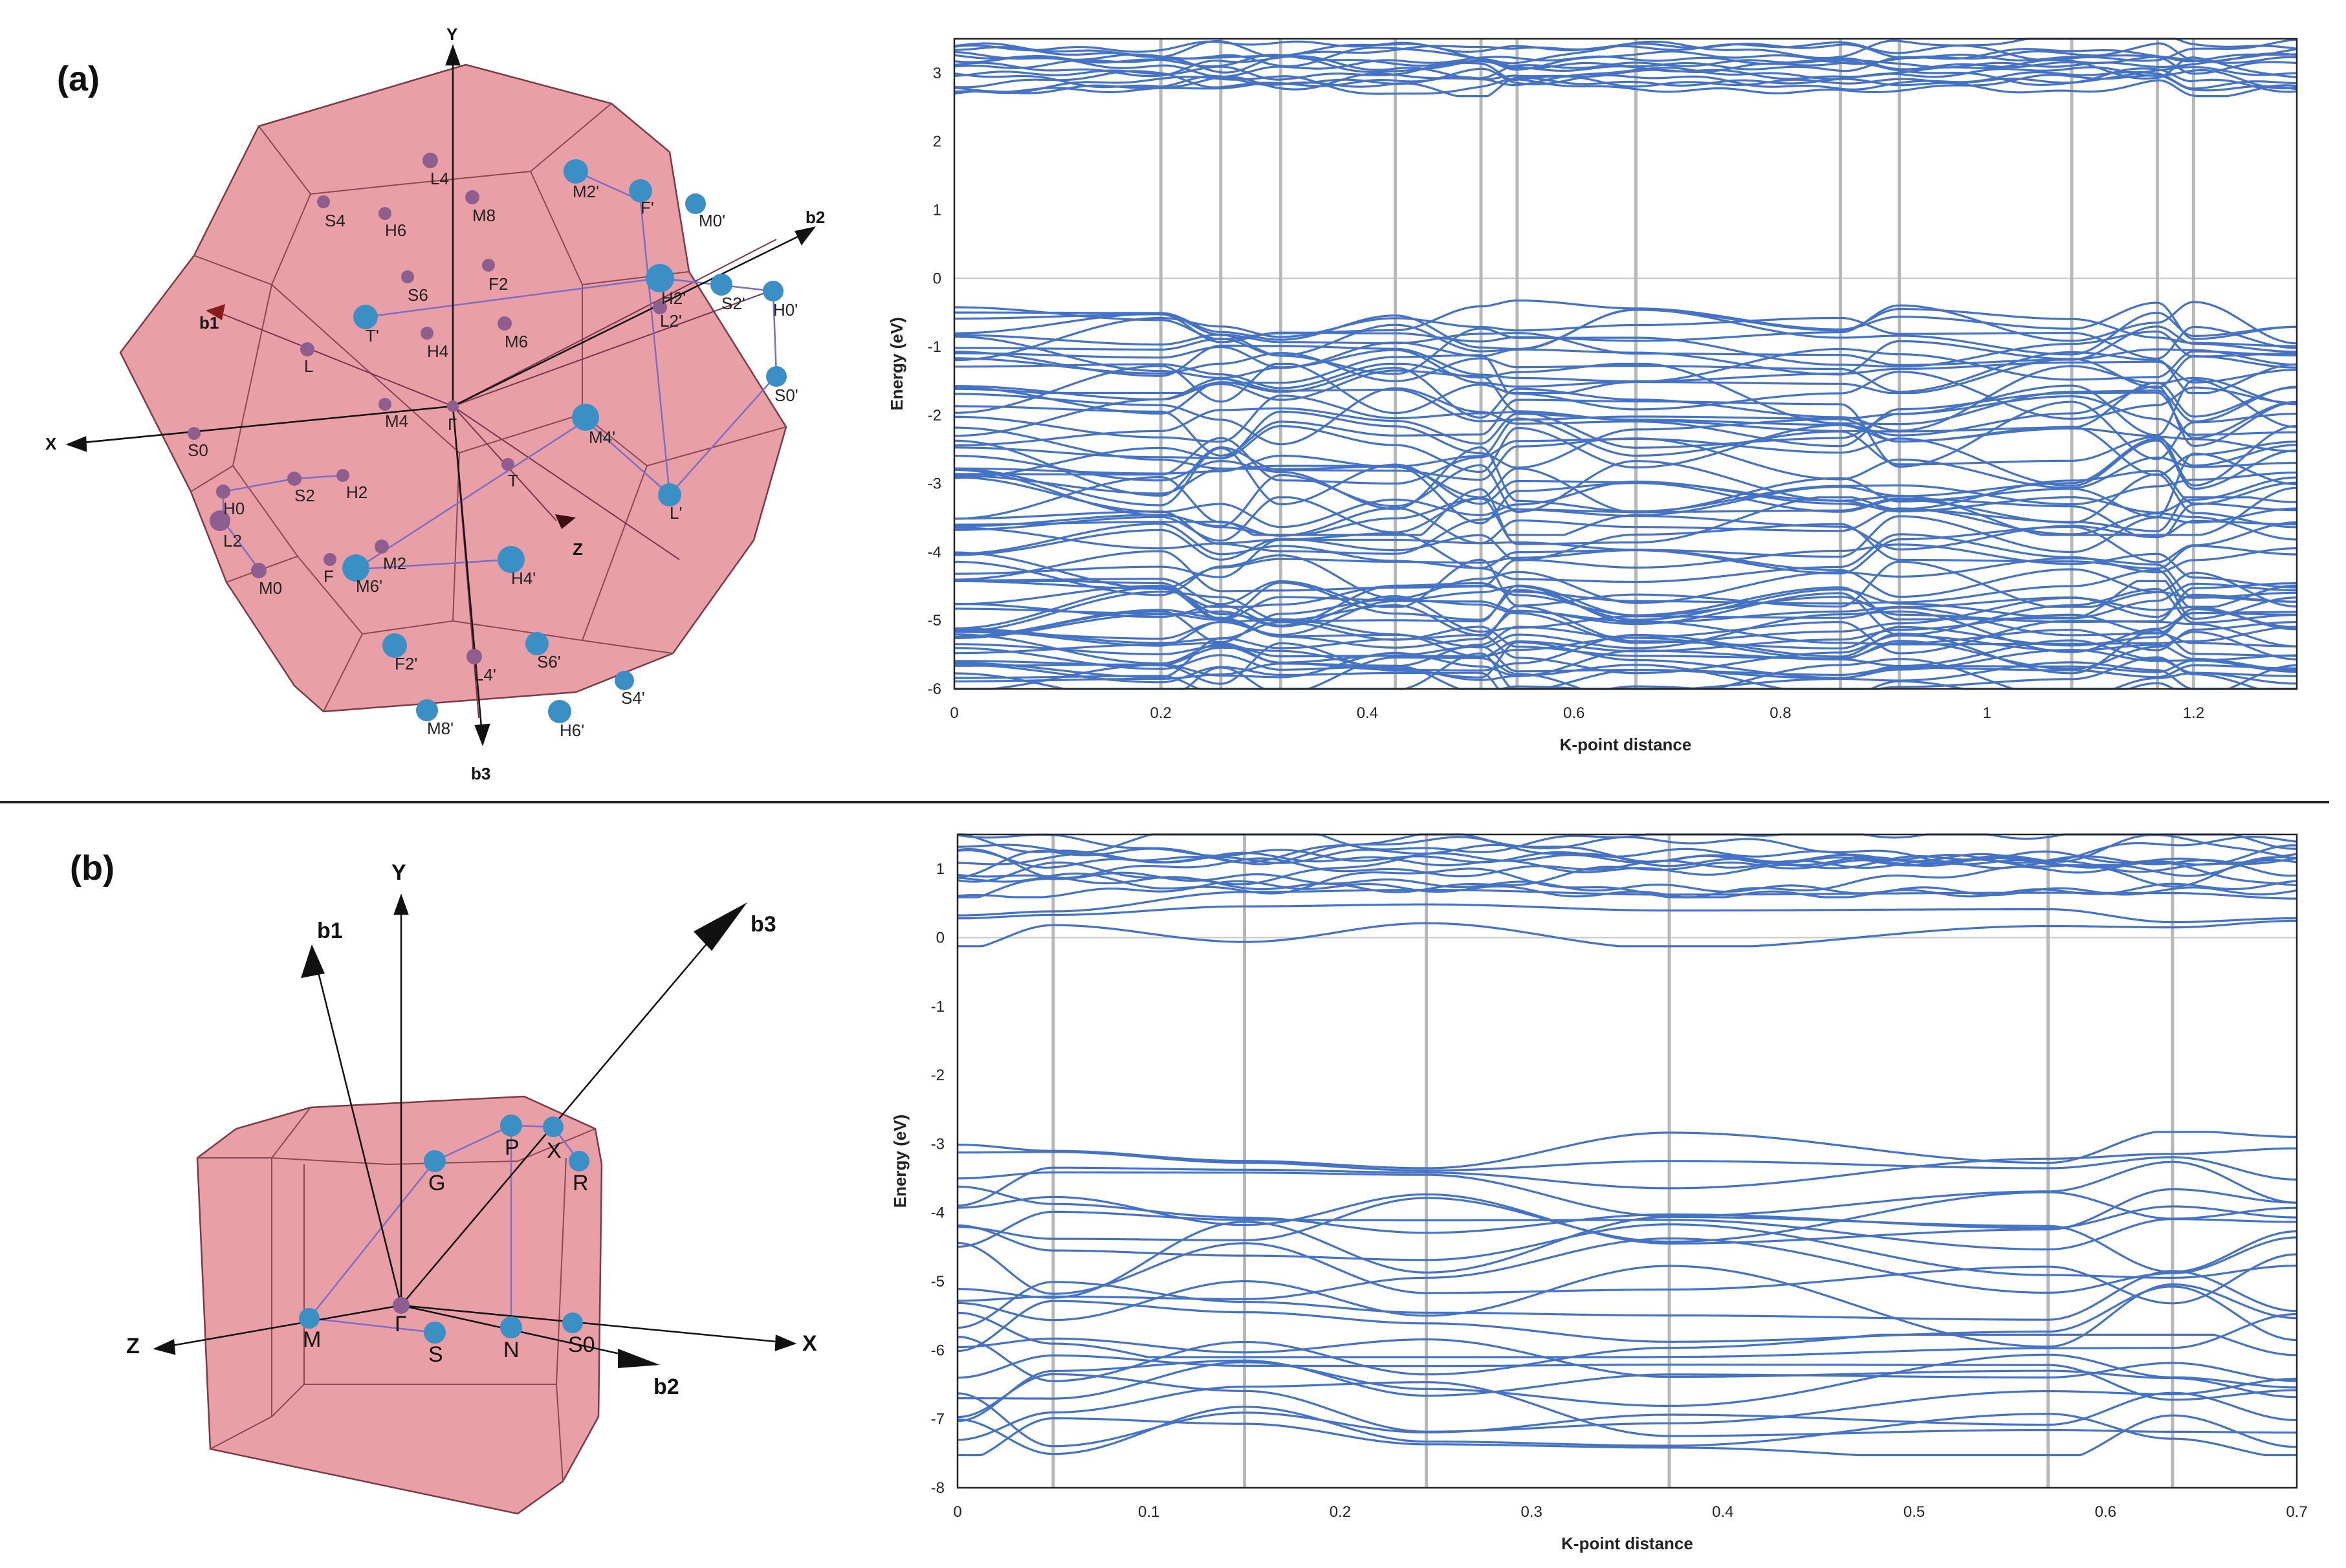  Describe the element at coordinates (505, 323) in the screenshot. I see `point-M6` at that location.